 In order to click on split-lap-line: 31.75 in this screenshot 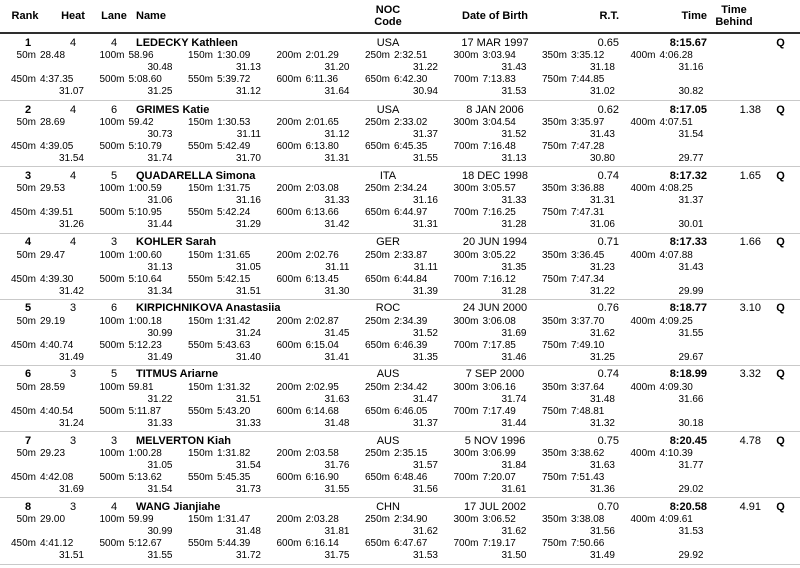, I will do `click(310, 556)`.